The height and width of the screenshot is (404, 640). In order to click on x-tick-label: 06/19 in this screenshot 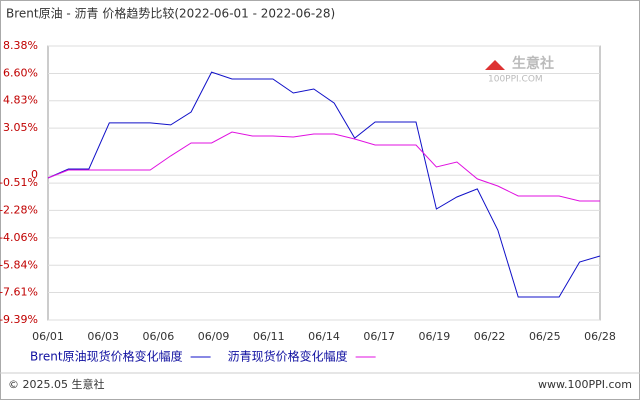, I will do `click(435, 336)`.